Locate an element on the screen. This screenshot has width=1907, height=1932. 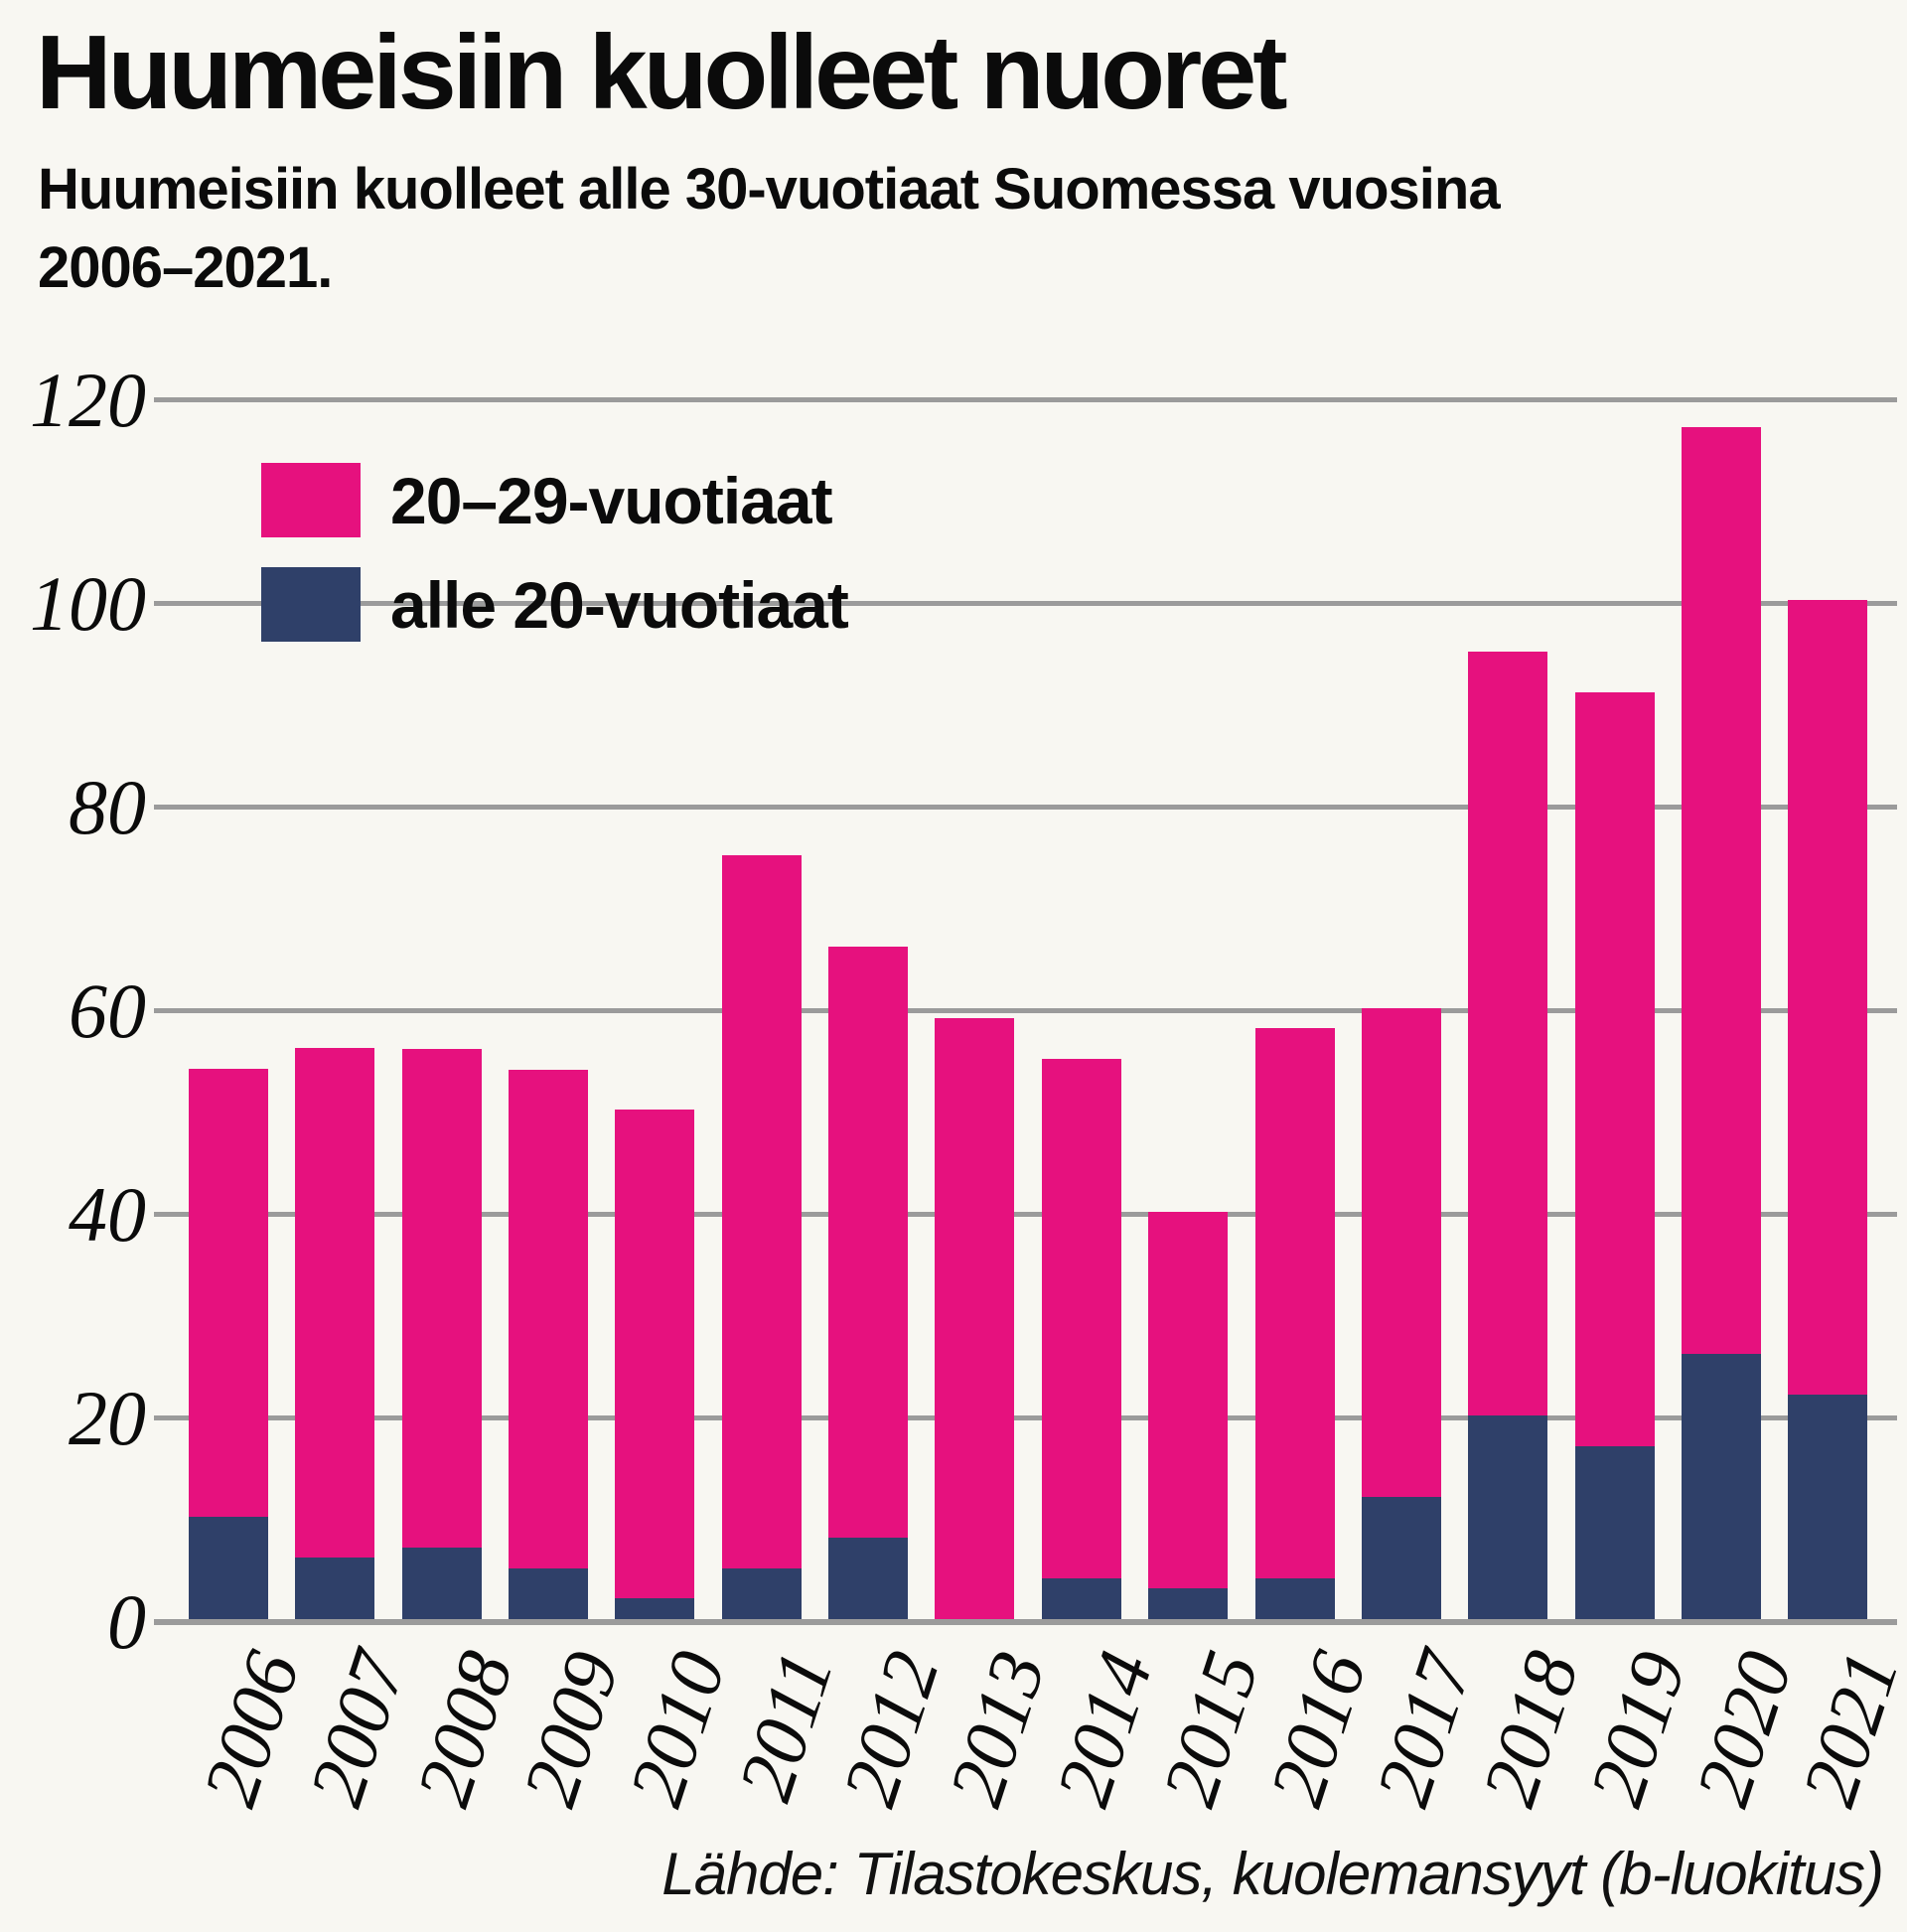
bar-2011 is located at coordinates (762, 1237).